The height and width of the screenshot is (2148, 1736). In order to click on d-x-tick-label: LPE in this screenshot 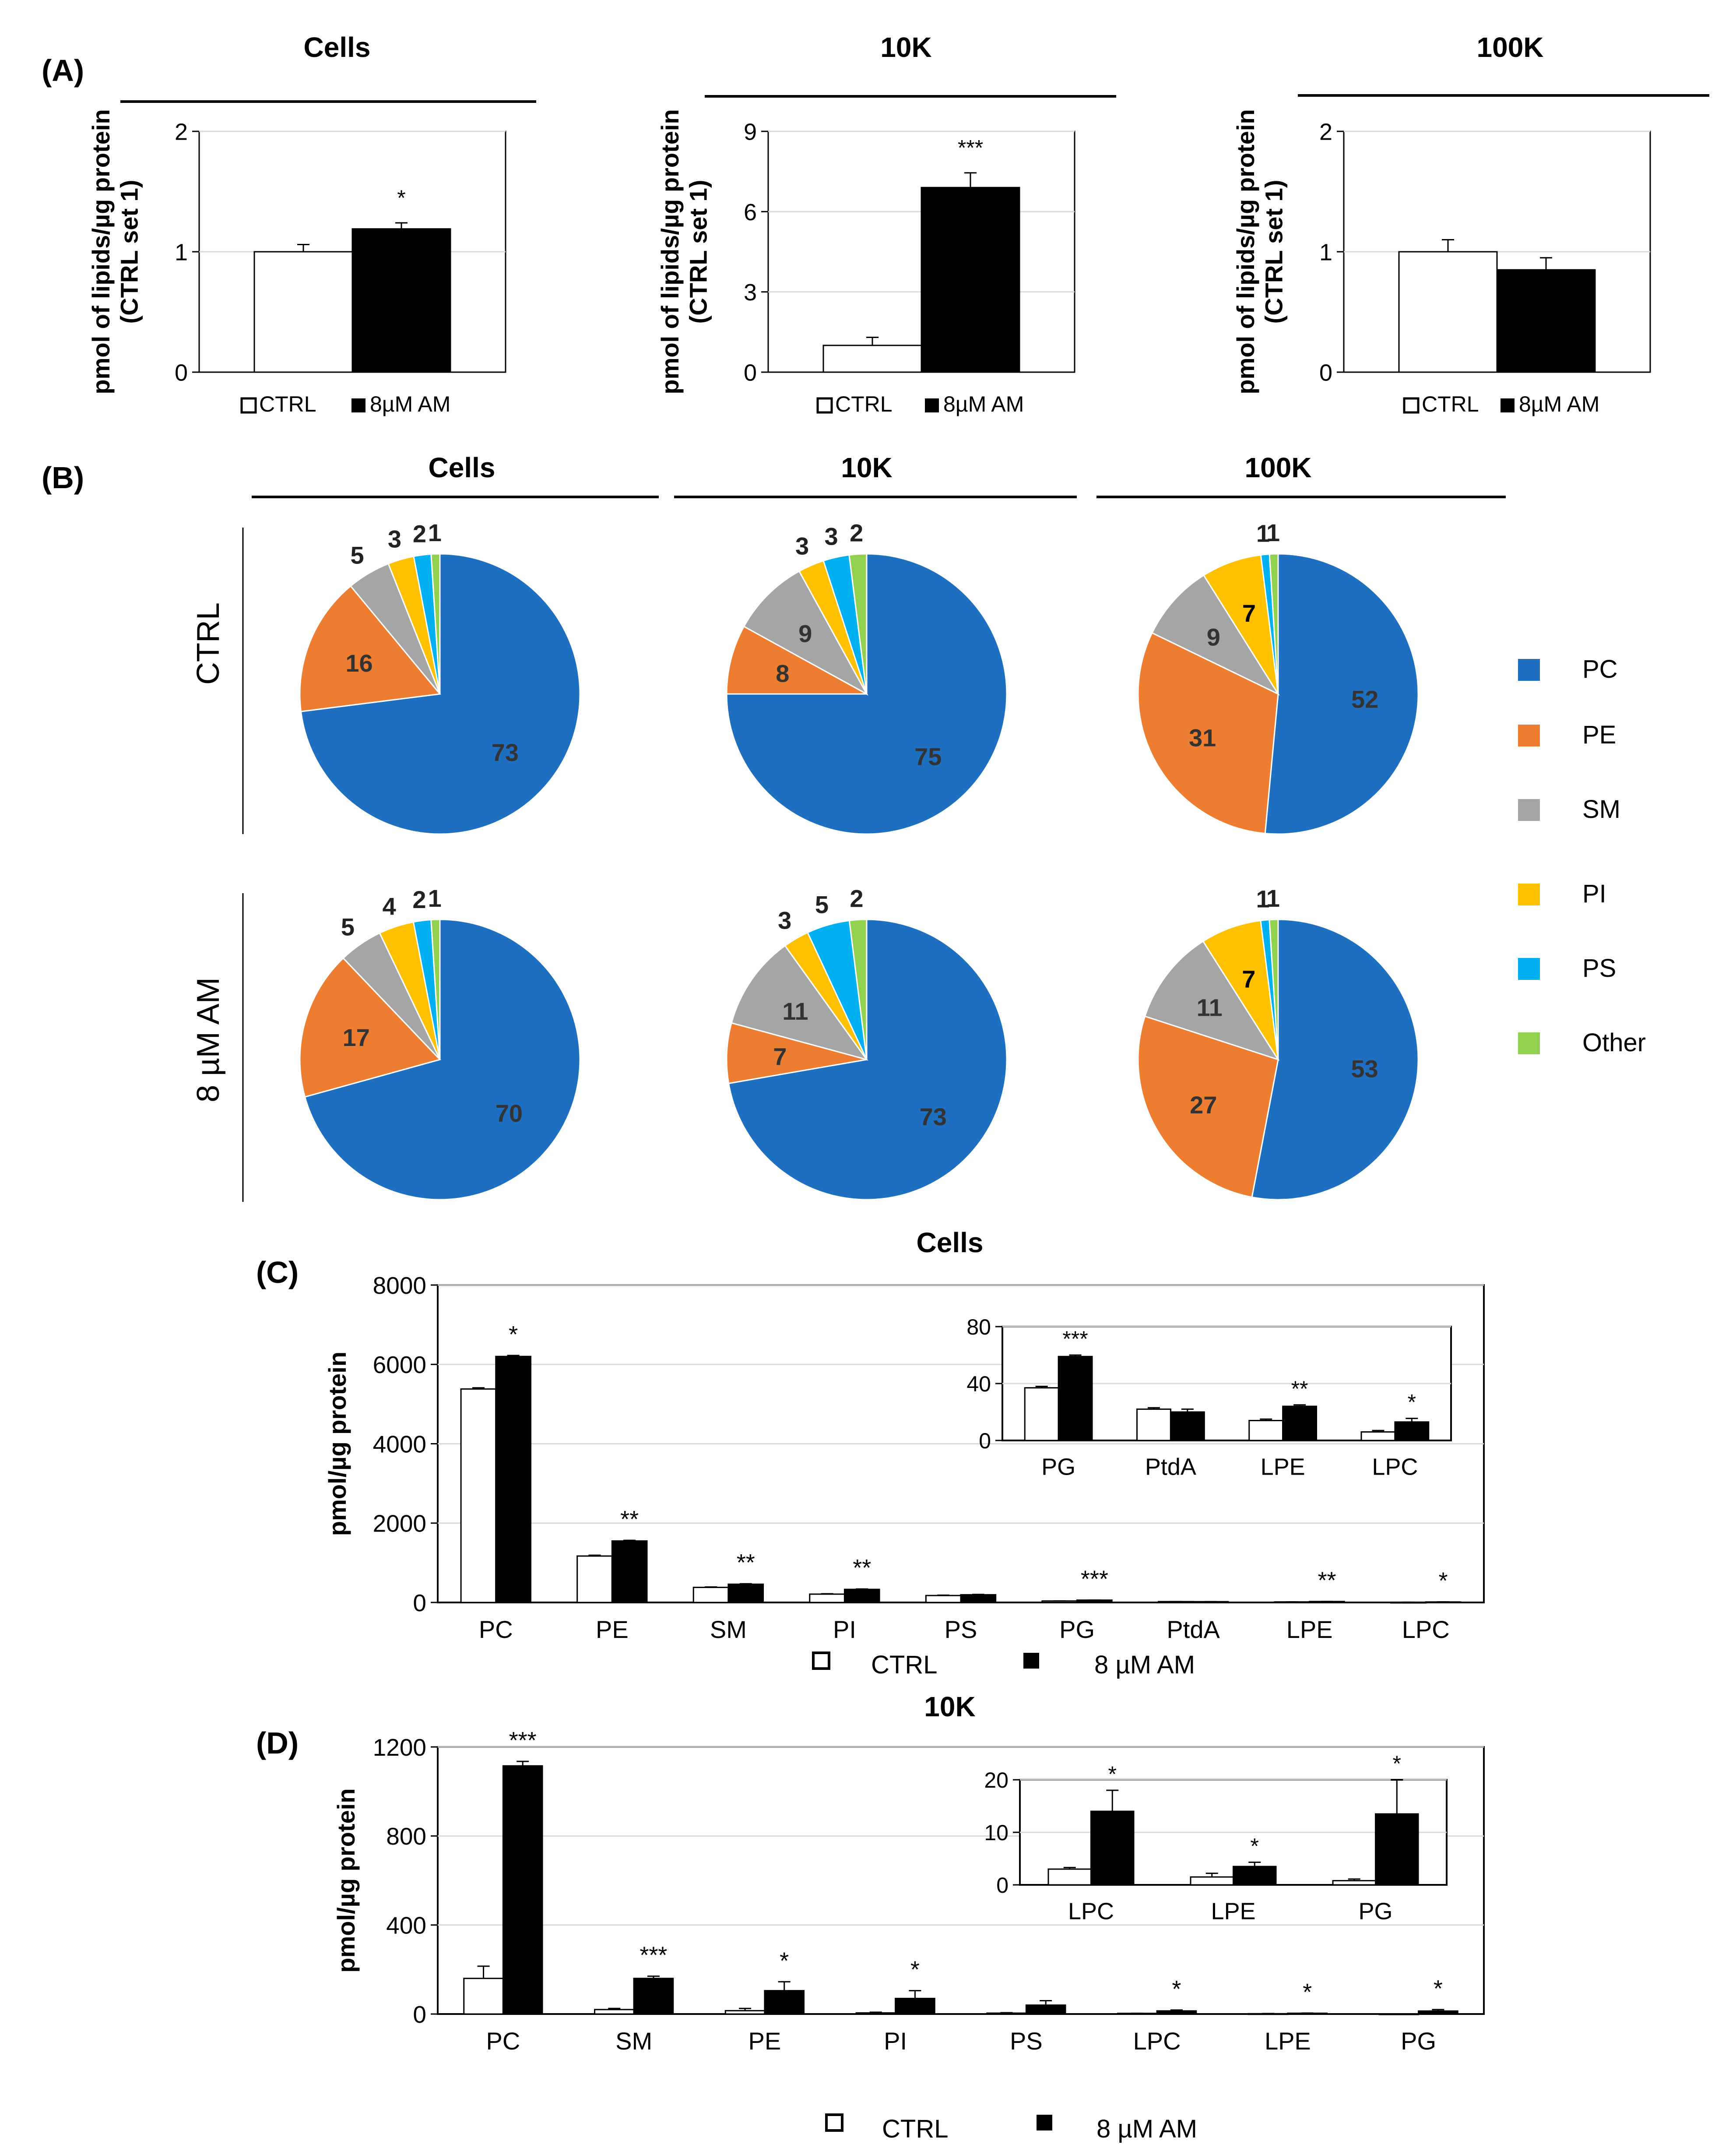, I will do `click(1288, 2041)`.